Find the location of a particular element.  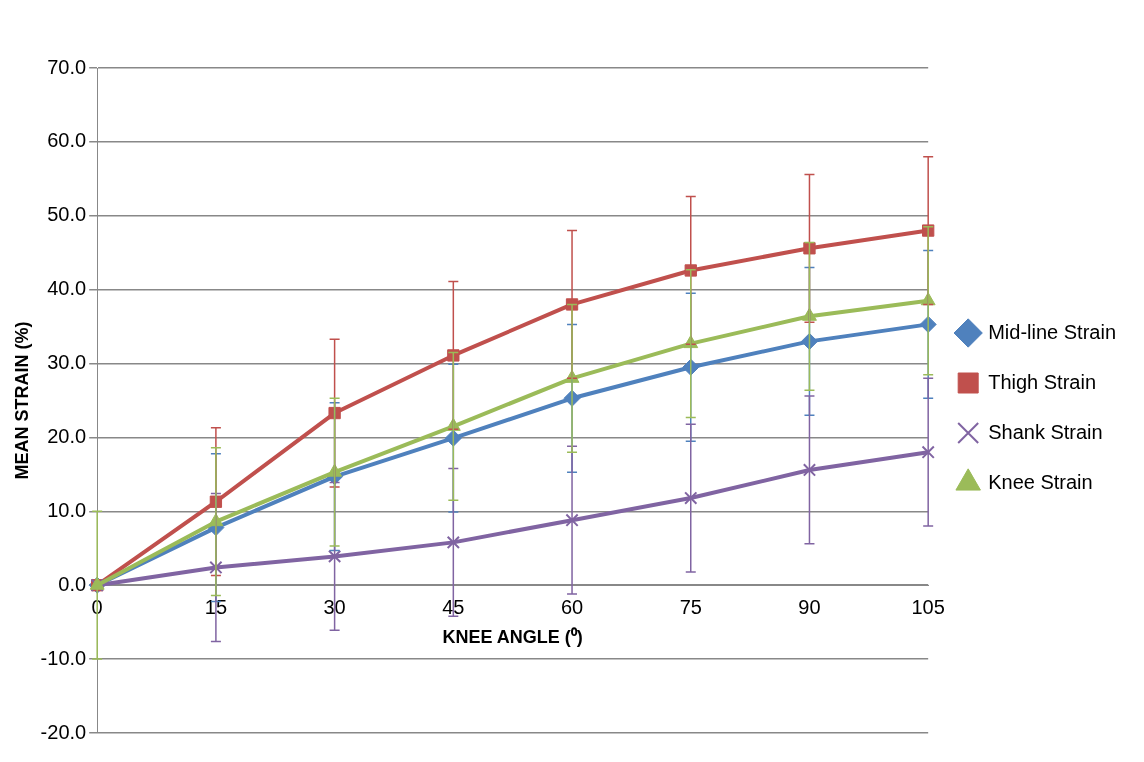

y-tick-label: 50.0 is located at coordinates (67, 214).